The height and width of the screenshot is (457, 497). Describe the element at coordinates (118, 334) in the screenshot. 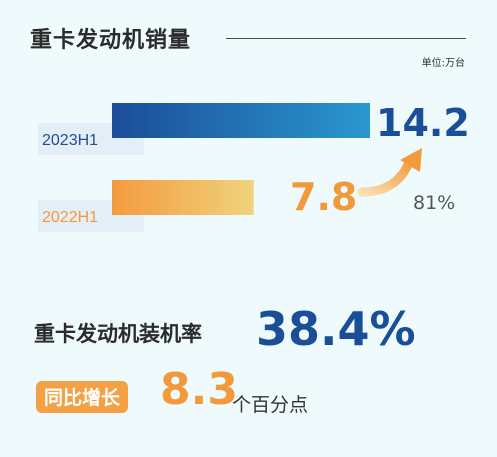

I see `install-rate-label: 重卡发动机装机率` at that location.